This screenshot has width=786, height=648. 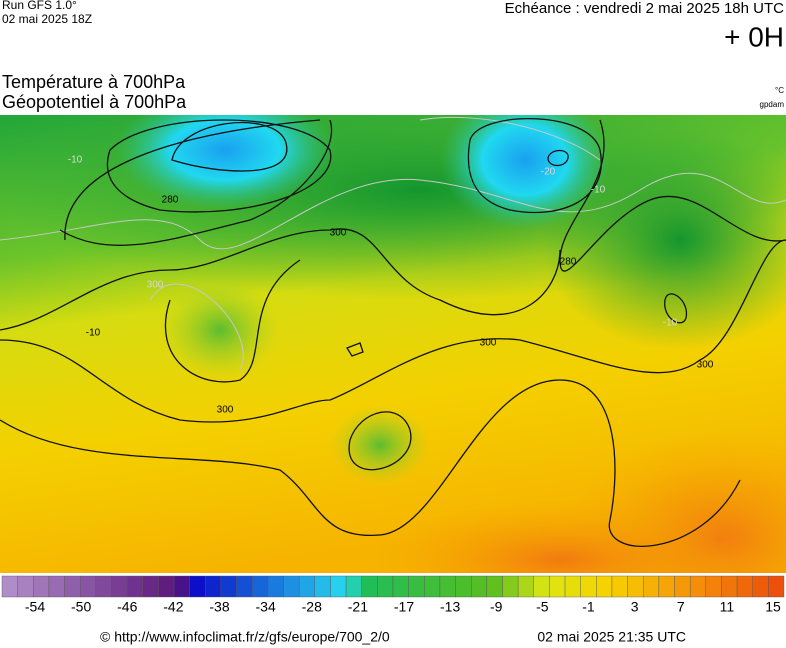 I want to click on unit-temperature: °C, so click(x=779, y=90).